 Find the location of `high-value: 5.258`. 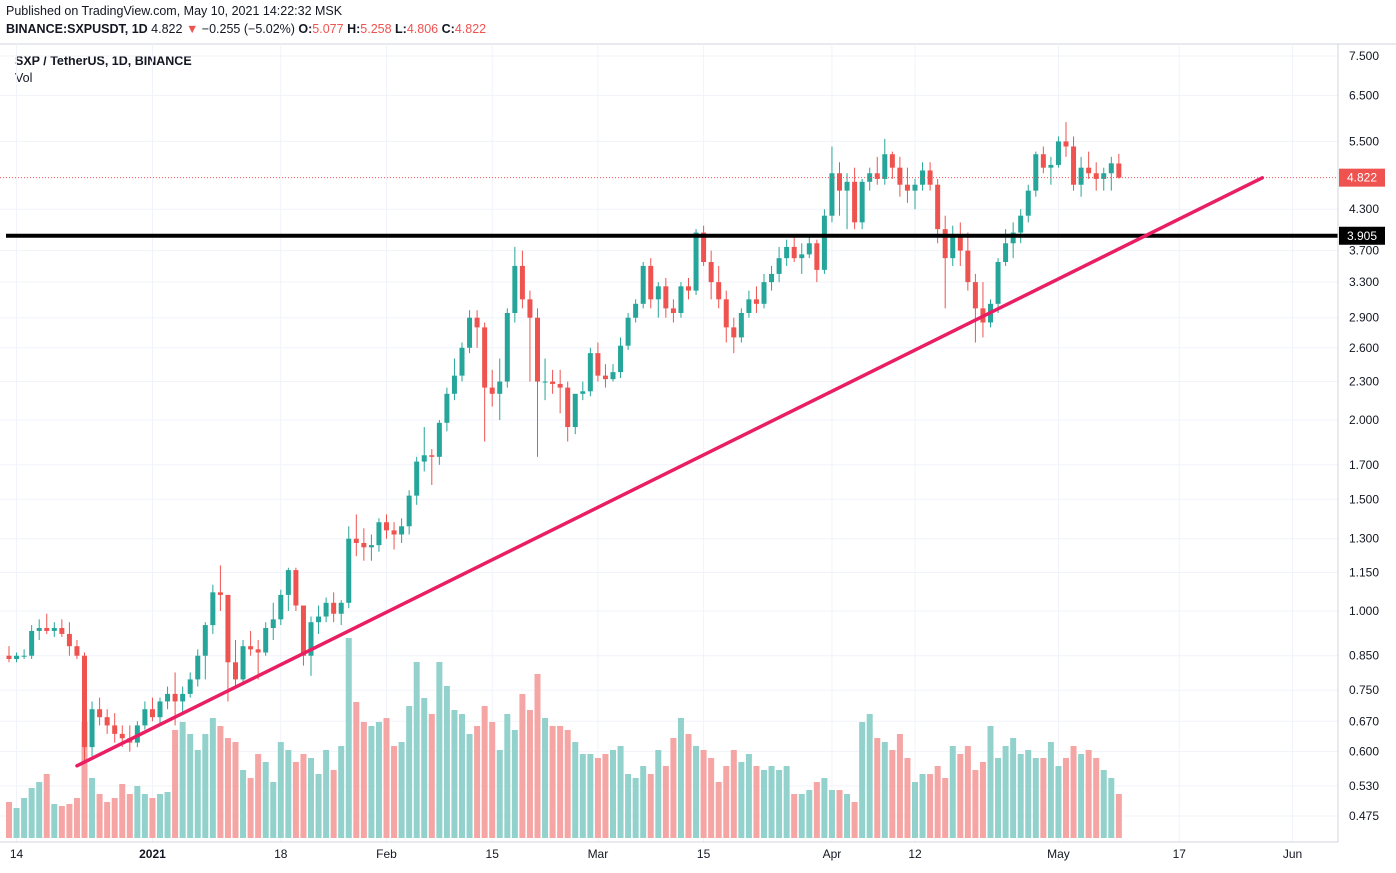

high-value: 5.258 is located at coordinates (376, 29).